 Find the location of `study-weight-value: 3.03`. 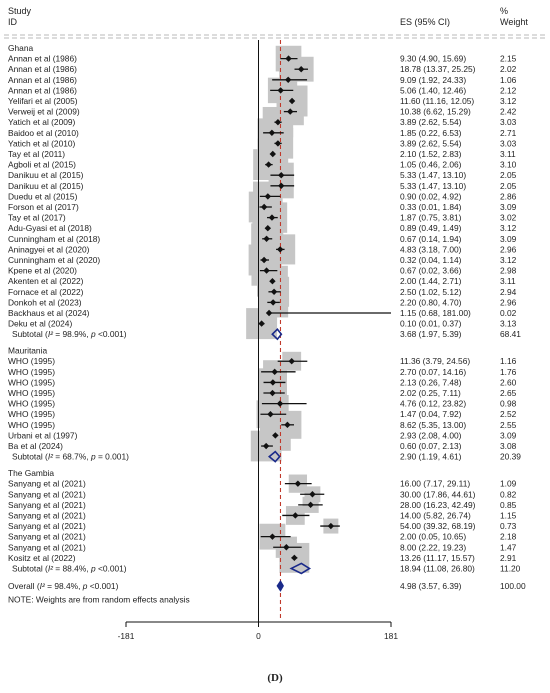

study-weight-value: 3.03 is located at coordinates (508, 122).